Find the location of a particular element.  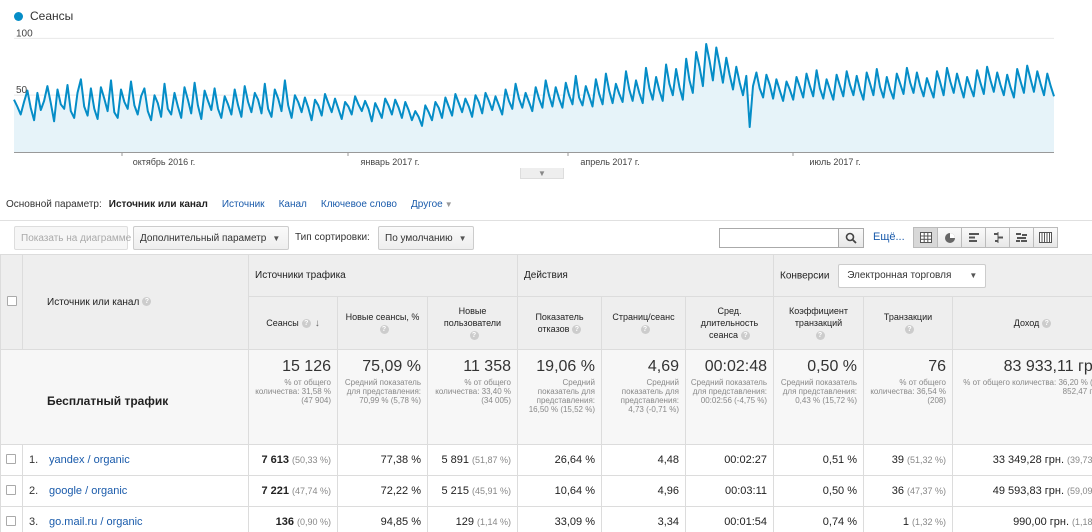

dimension-other-dropdown: Другое ▼ is located at coordinates (432, 204).